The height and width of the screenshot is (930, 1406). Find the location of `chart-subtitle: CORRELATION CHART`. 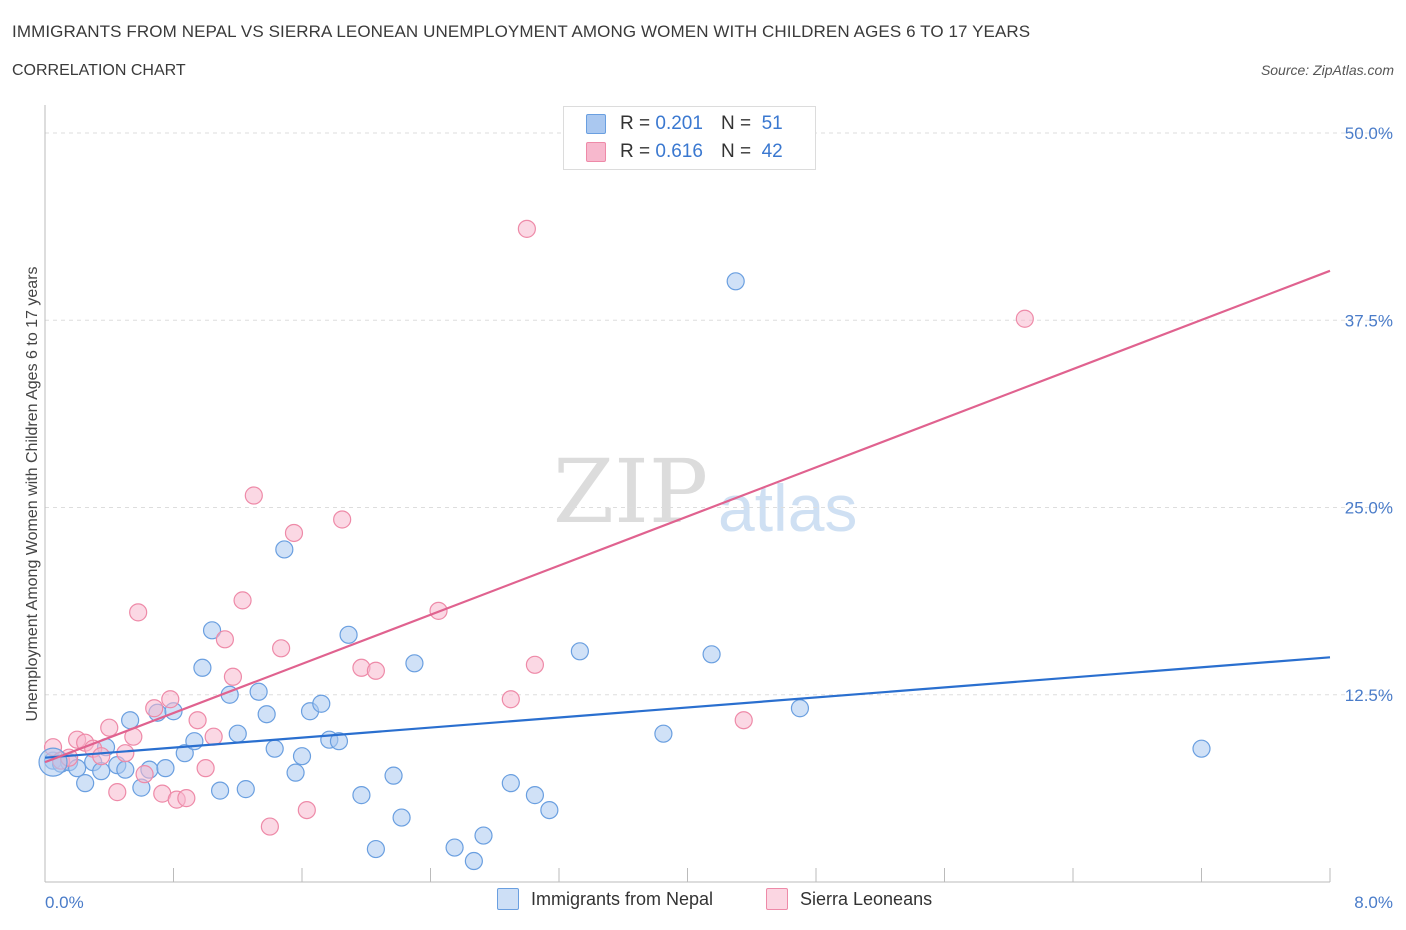

chart-subtitle: CORRELATION CHART is located at coordinates (99, 70).